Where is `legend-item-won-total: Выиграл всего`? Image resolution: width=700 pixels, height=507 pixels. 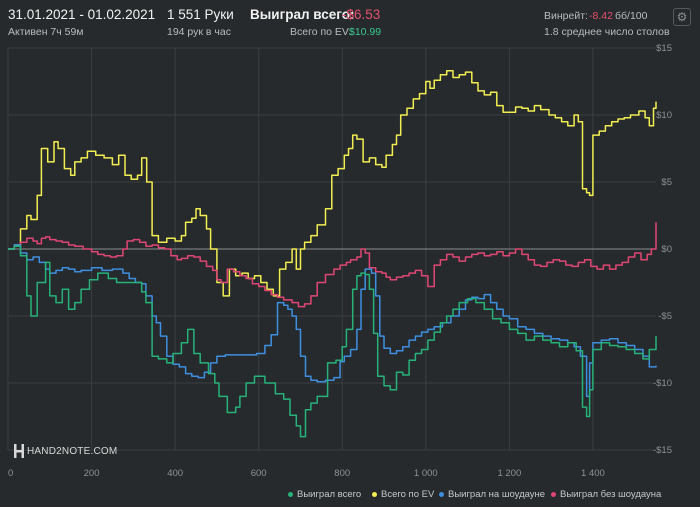 legend-item-won-total: Выиграл всего is located at coordinates (324, 494).